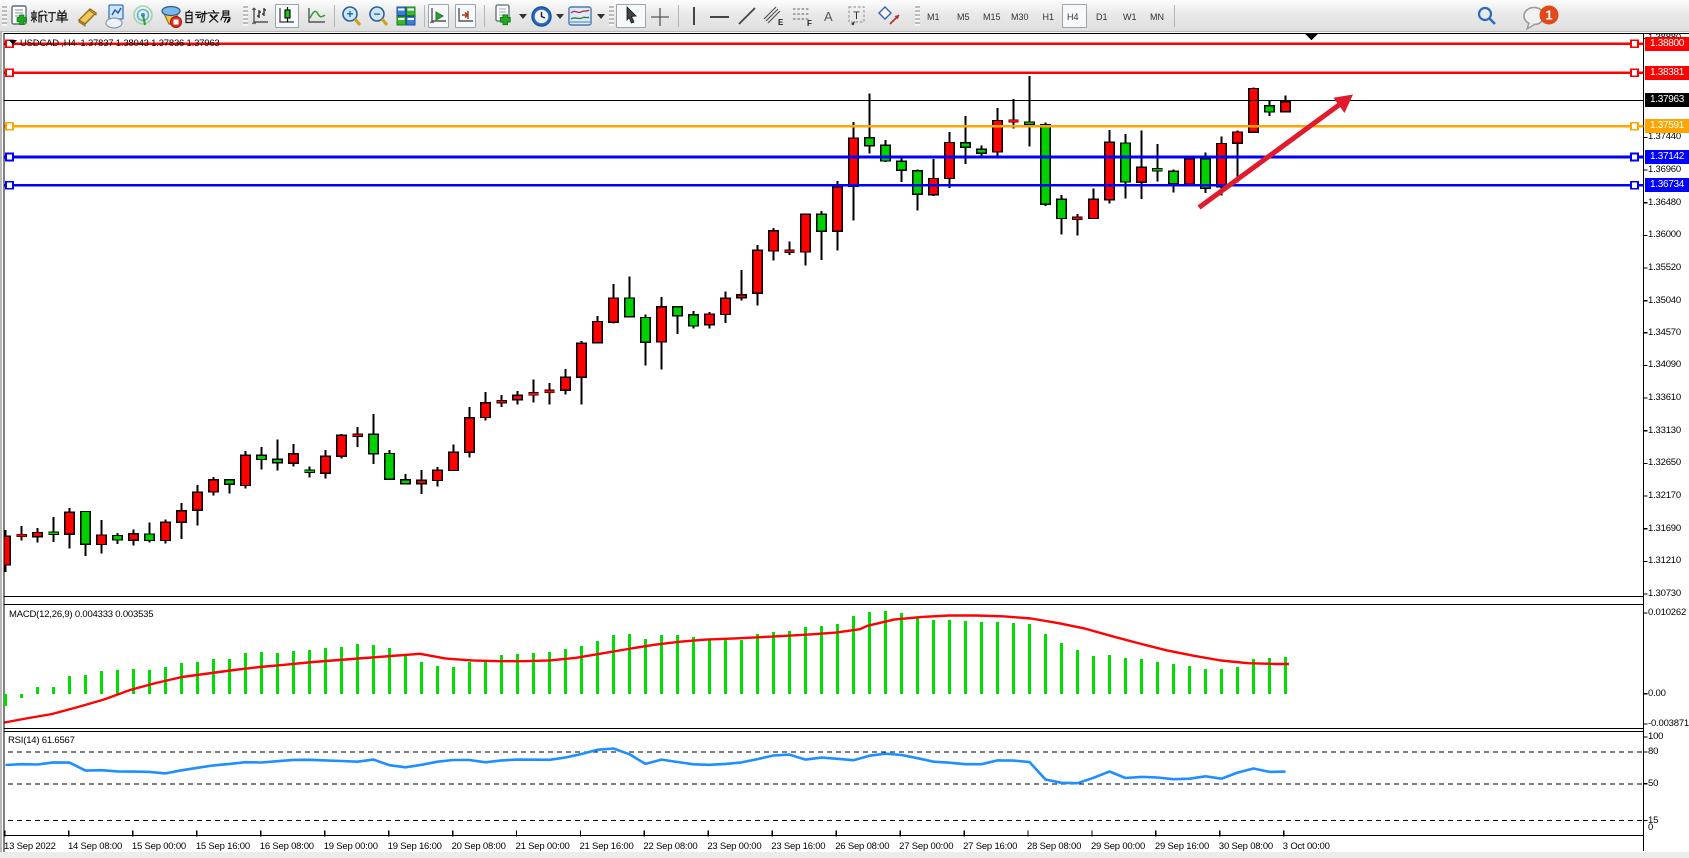  I want to click on svg-text: 1, so click(1548, 15).